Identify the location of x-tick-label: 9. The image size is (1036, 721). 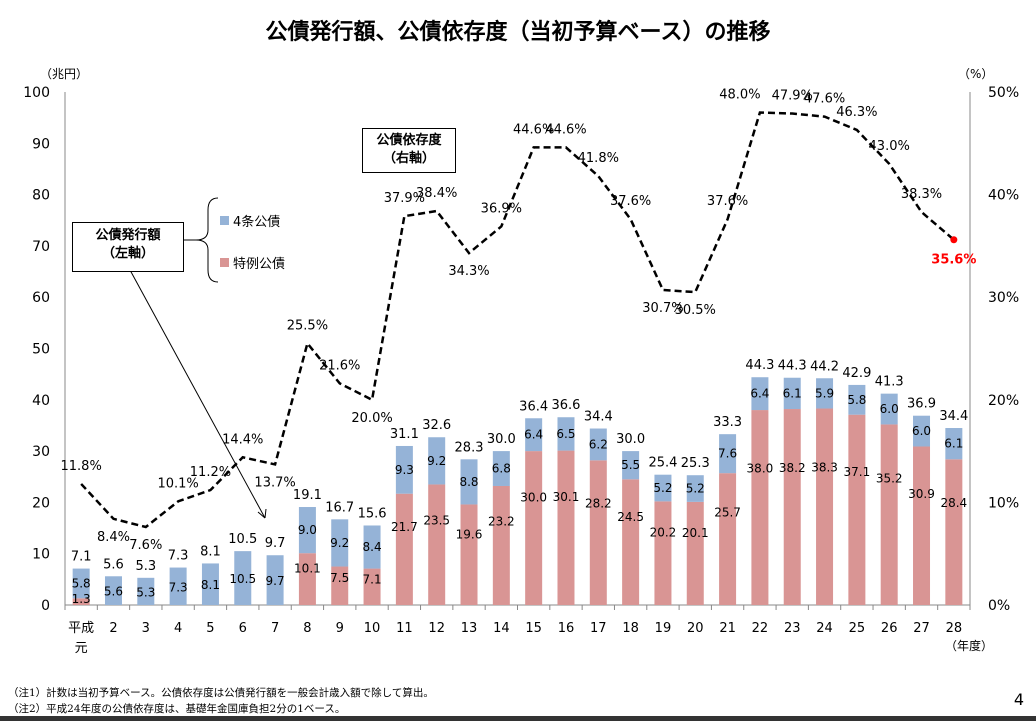
(340, 628).